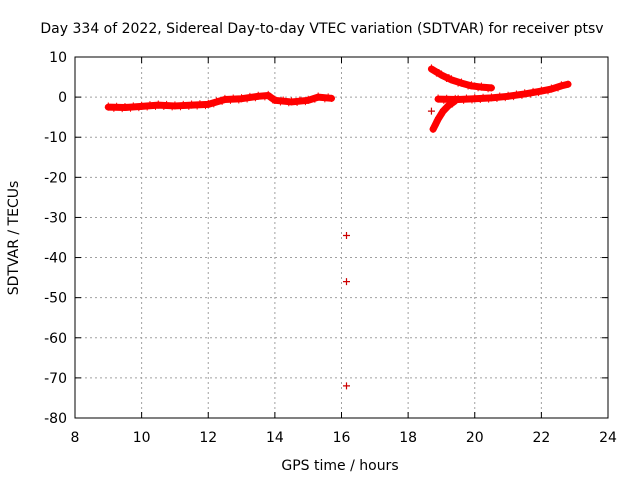 The height and width of the screenshot is (480, 640). What do you see at coordinates (408, 438) in the screenshot?
I see `x-tick-label: 18` at bounding box center [408, 438].